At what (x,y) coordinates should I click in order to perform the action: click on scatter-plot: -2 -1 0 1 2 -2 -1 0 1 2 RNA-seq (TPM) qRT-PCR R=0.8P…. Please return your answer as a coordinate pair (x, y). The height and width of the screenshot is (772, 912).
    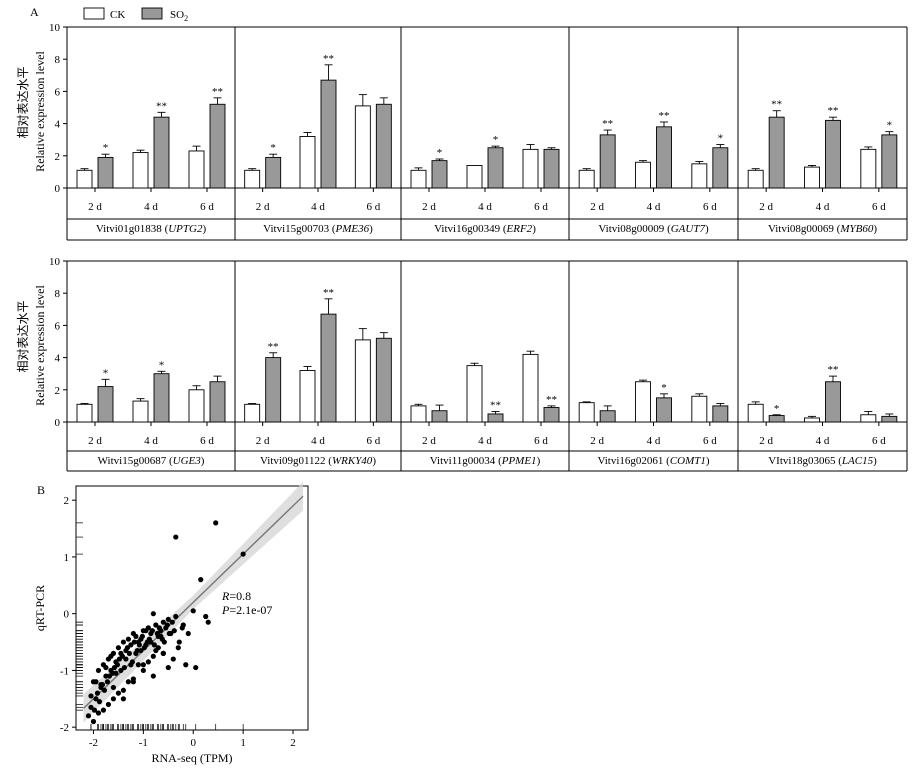
    Looking at the image, I should click on (171, 623).